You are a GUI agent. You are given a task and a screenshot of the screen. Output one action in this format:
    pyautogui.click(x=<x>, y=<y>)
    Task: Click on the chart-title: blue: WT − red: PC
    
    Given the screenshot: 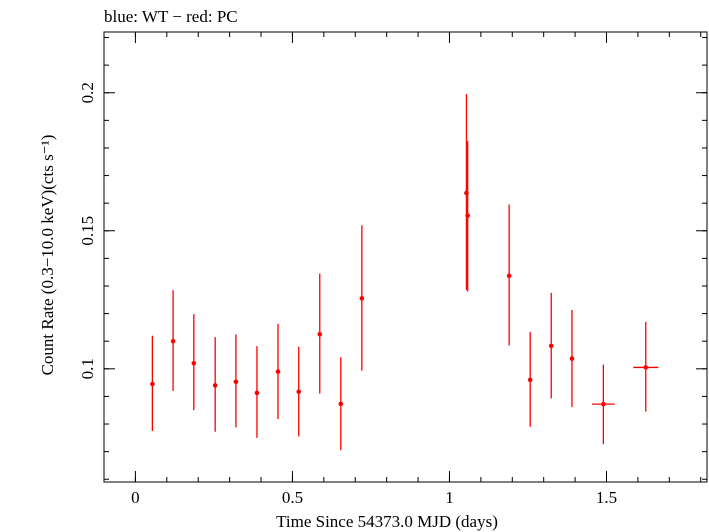 What is the action you would take?
    pyautogui.click(x=171, y=16)
    